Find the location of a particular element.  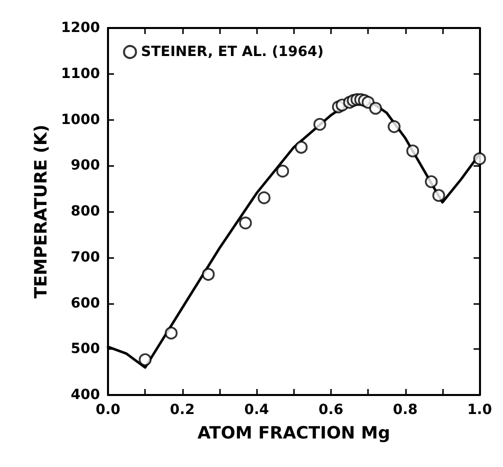

y-tick-label: 700 is located at coordinates (85, 257).